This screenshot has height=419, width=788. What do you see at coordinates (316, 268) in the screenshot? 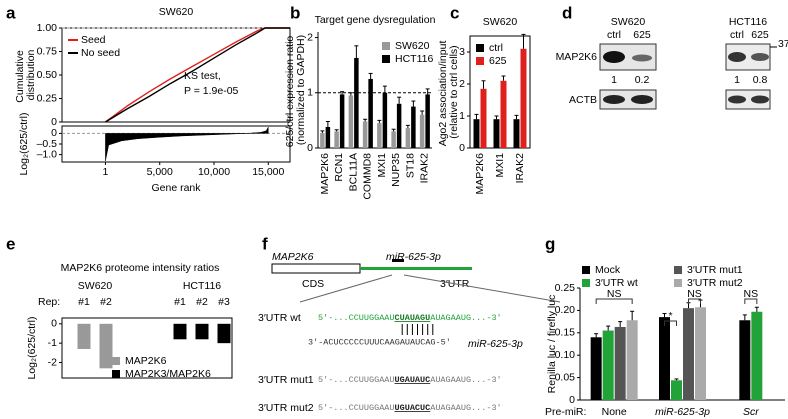
I see `cds-box` at bounding box center [316, 268].